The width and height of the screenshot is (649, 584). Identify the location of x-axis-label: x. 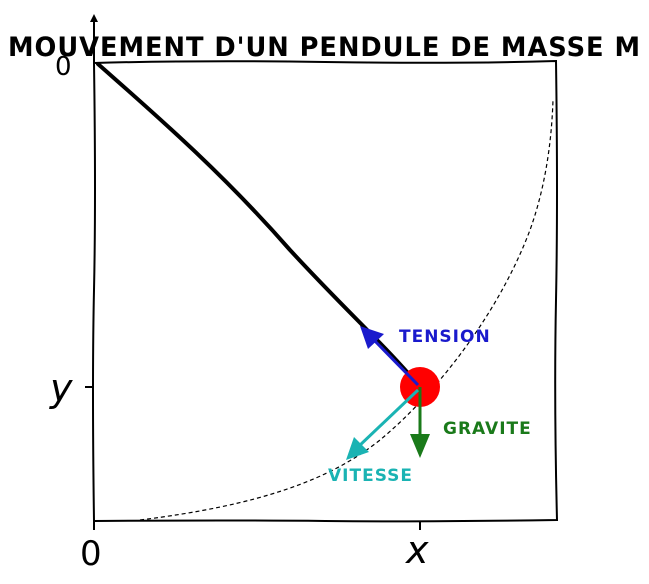
(417, 550).